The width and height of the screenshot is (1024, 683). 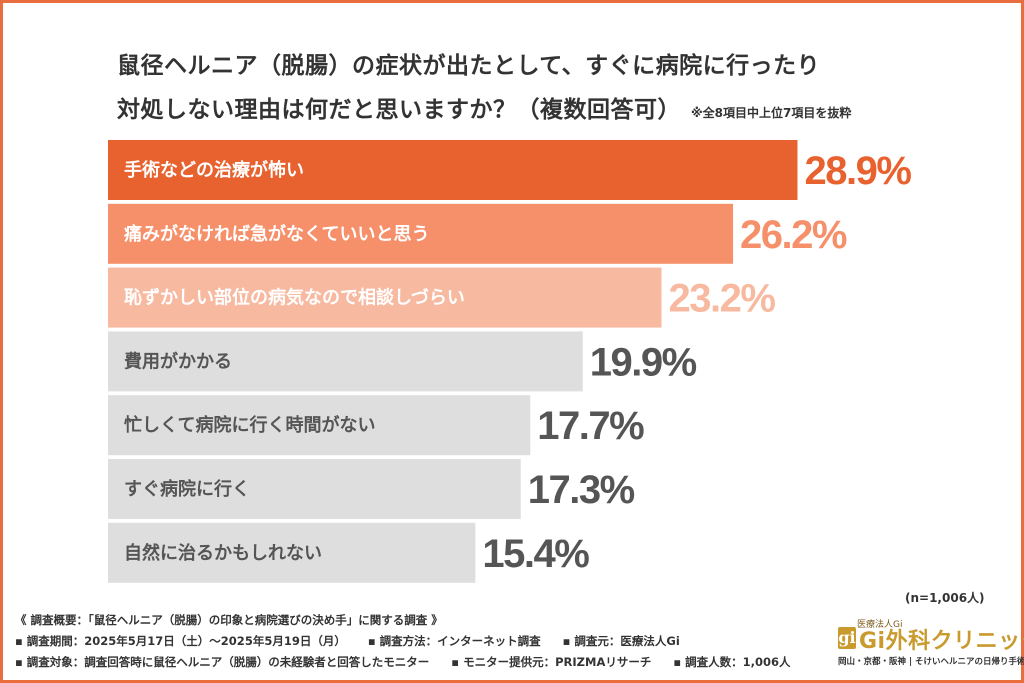 What do you see at coordinates (857, 171) in the screenshot?
I see `bar-value-1: 28.9%` at bounding box center [857, 171].